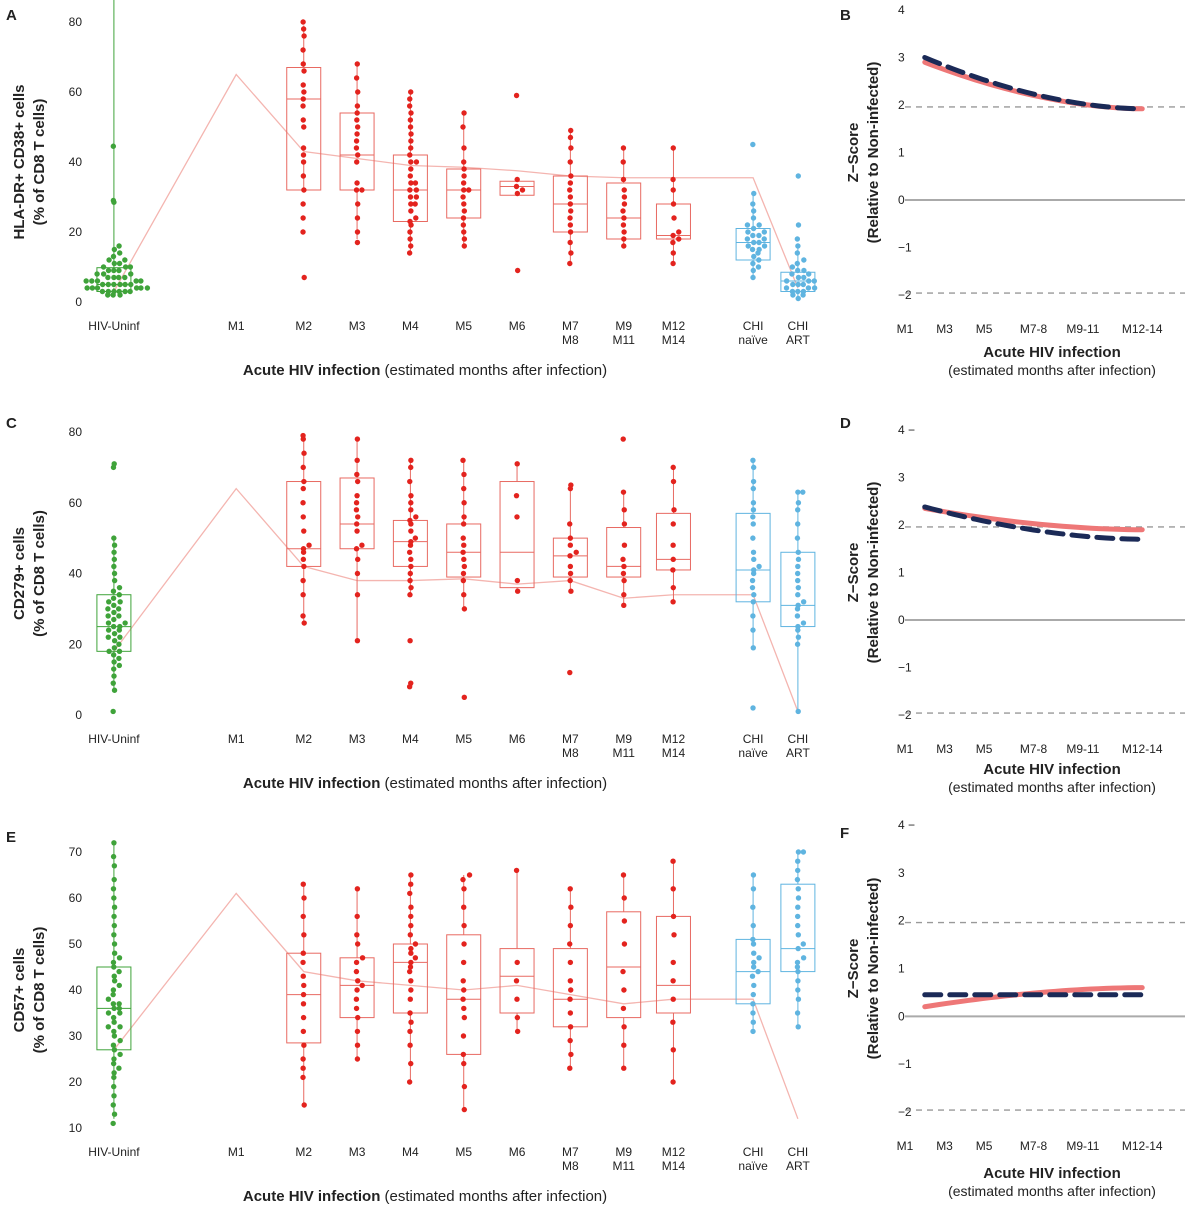  Describe the element at coordinates (29, 990) in the screenshot. I see `y-axis-label: CD57+ cells (% of CD8 T cells)` at that location.